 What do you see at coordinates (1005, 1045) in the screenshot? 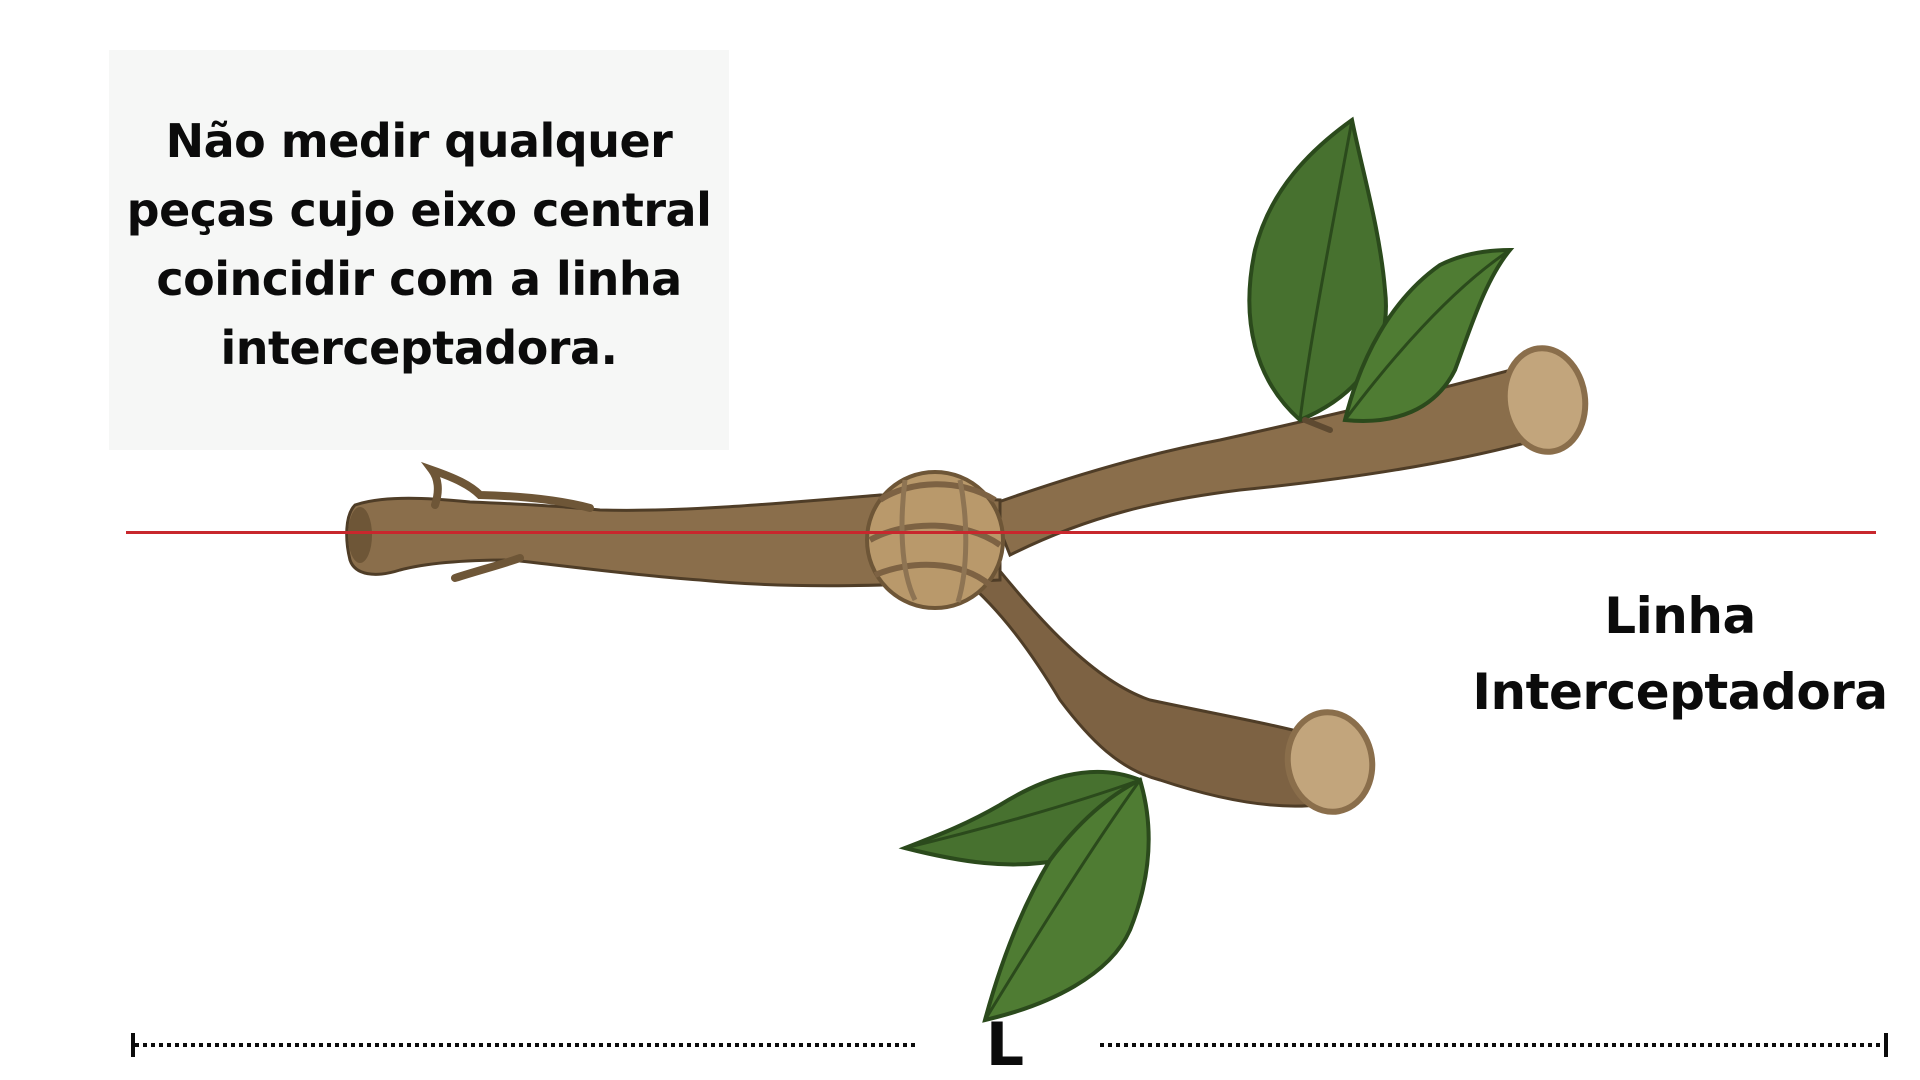
I see `measure-label: L` at bounding box center [1005, 1045].